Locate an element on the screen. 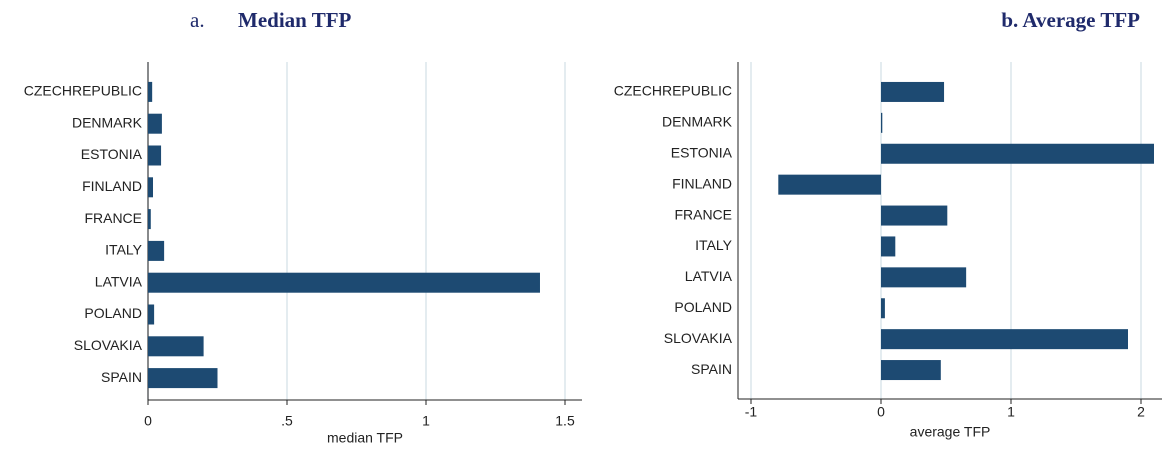 Image resolution: width=1176 pixels, height=454 pixels. chart-title: b. Average TFP is located at coordinates (1070, 20).